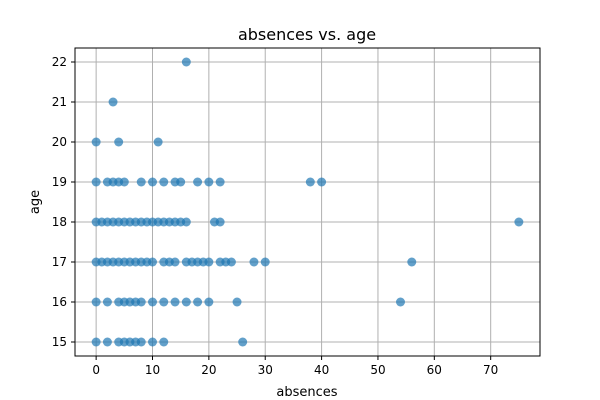 This screenshot has height=400, width=600. What do you see at coordinates (152, 370) in the screenshot?
I see `x-tick-label: 10` at bounding box center [152, 370].